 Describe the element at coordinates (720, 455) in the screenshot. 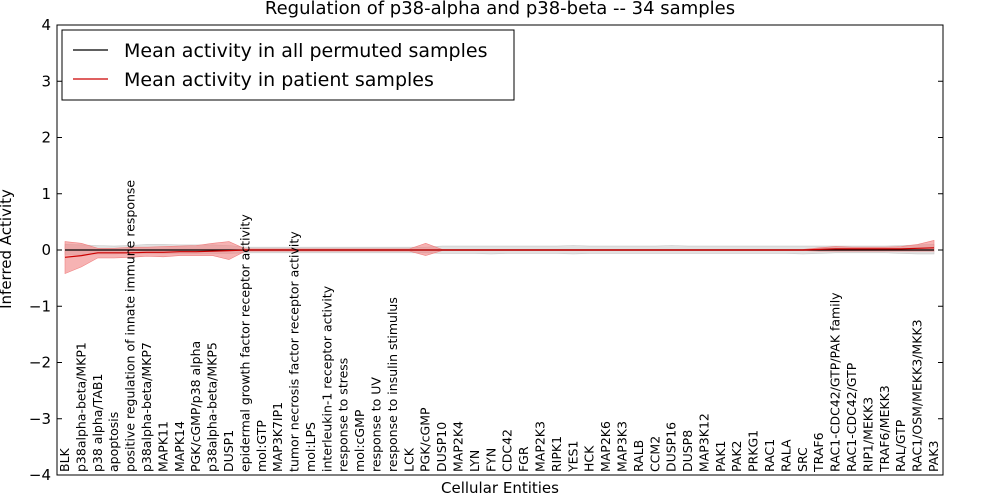

I see `x-tick-label: PAK1` at that location.